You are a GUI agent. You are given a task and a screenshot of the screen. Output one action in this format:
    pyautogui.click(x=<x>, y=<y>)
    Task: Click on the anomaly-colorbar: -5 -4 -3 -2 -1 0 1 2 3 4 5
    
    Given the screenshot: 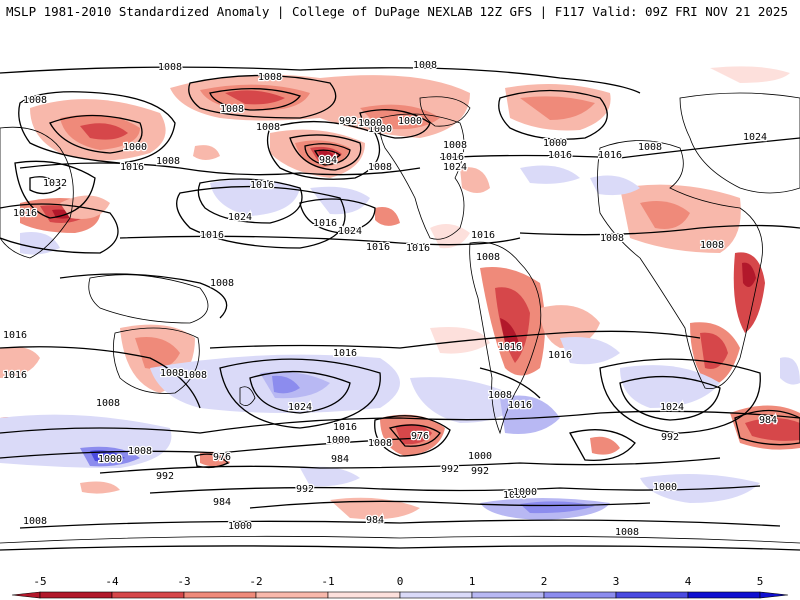 What is the action you would take?
    pyautogui.click(x=400, y=587)
    